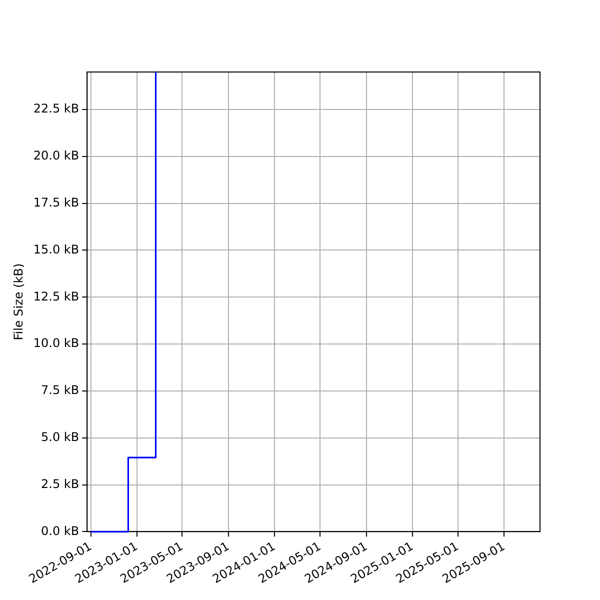 This screenshot has height=600, width=600. Describe the element at coordinates (56, 109) in the screenshot. I see `y-tick-label: 22.5 kB` at that location.